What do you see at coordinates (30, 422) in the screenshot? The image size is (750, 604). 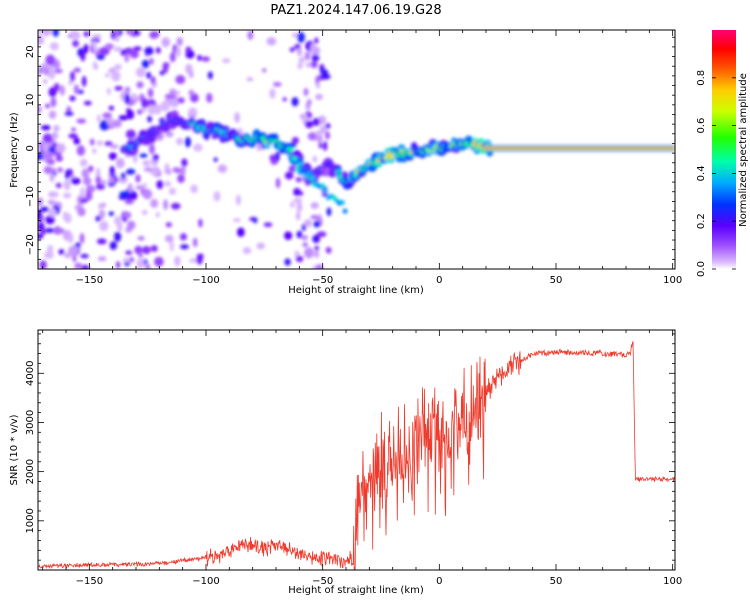 I see `tick-label: 3000` at bounding box center [30, 422].